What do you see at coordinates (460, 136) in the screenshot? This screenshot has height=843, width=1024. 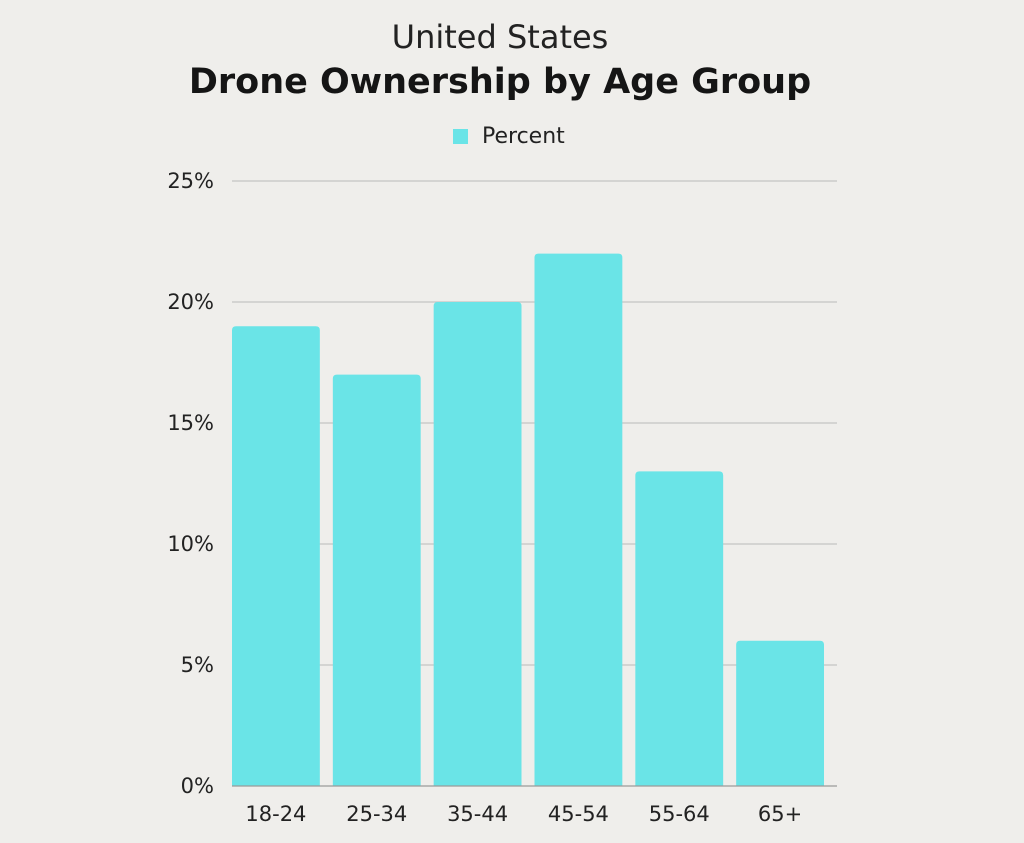 I see `legend-swatch-percent` at bounding box center [460, 136].